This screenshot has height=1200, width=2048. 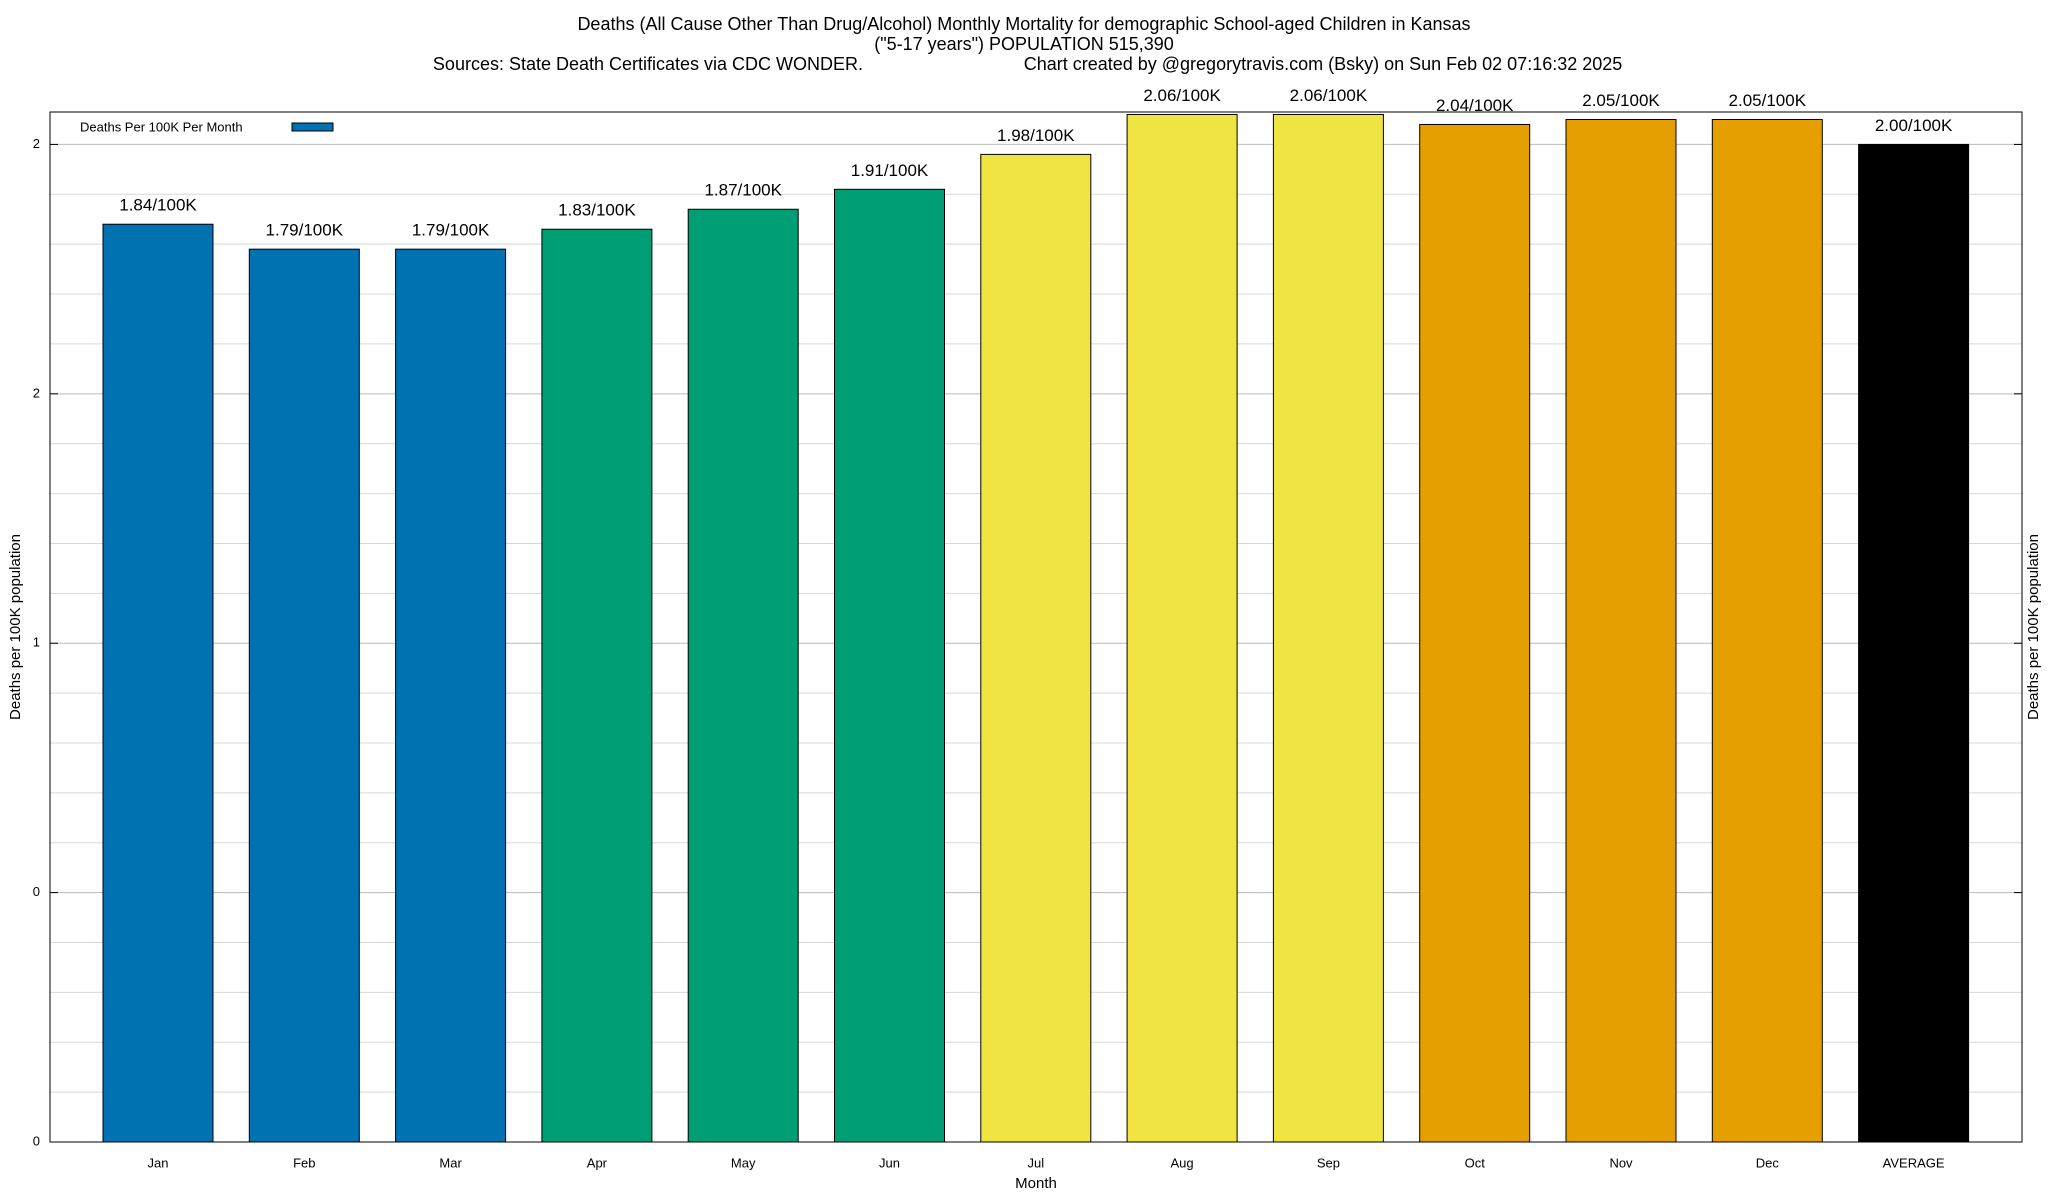 What do you see at coordinates (1621, 1162) in the screenshot?
I see `x-tick-label: Nov` at bounding box center [1621, 1162].